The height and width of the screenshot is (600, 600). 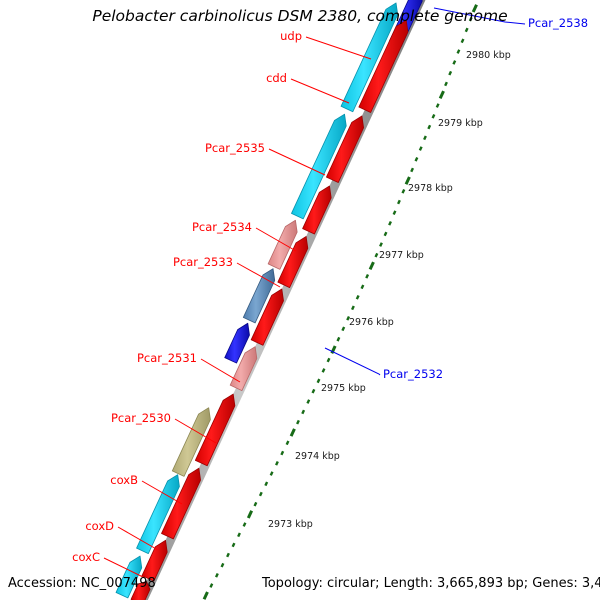 I want to click on gene-label-udp: udp, so click(x=291, y=36).